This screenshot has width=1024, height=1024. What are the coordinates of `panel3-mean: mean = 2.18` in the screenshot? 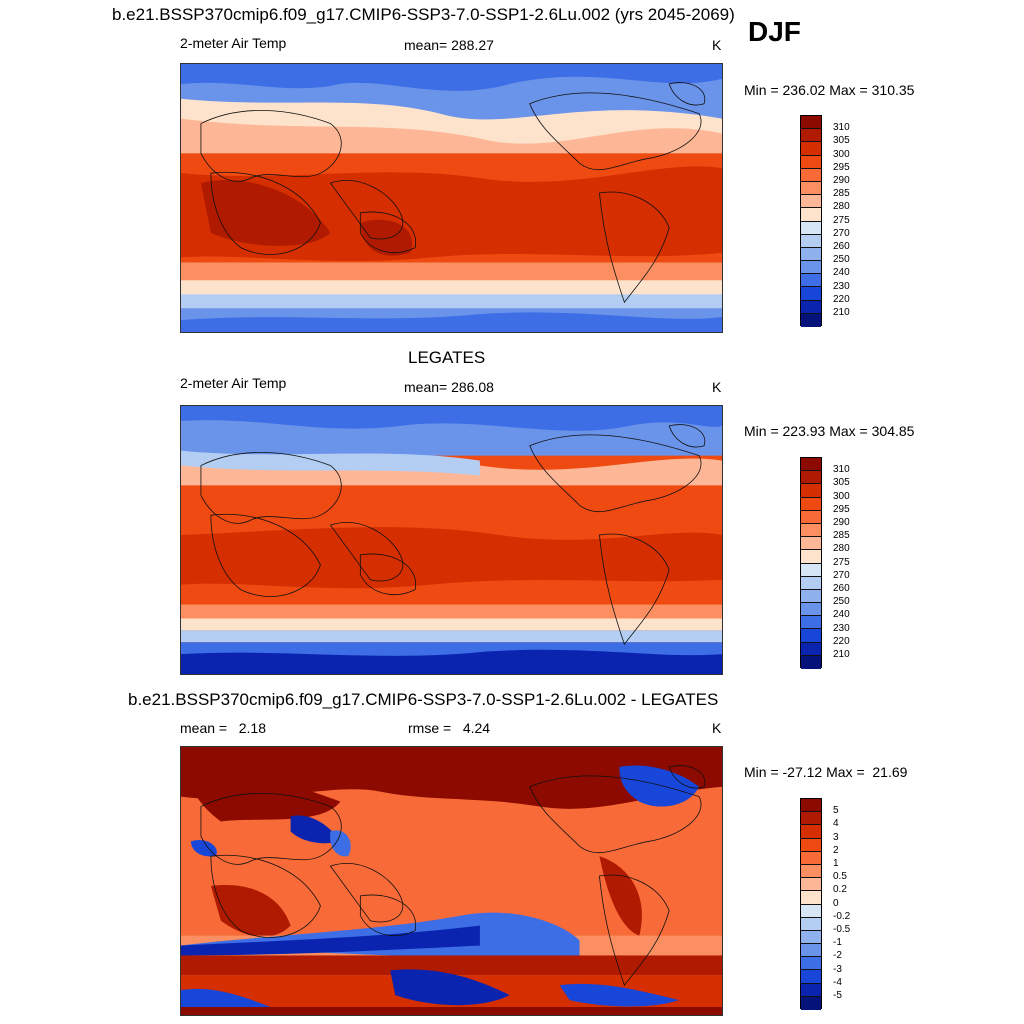 It's located at (223, 728).